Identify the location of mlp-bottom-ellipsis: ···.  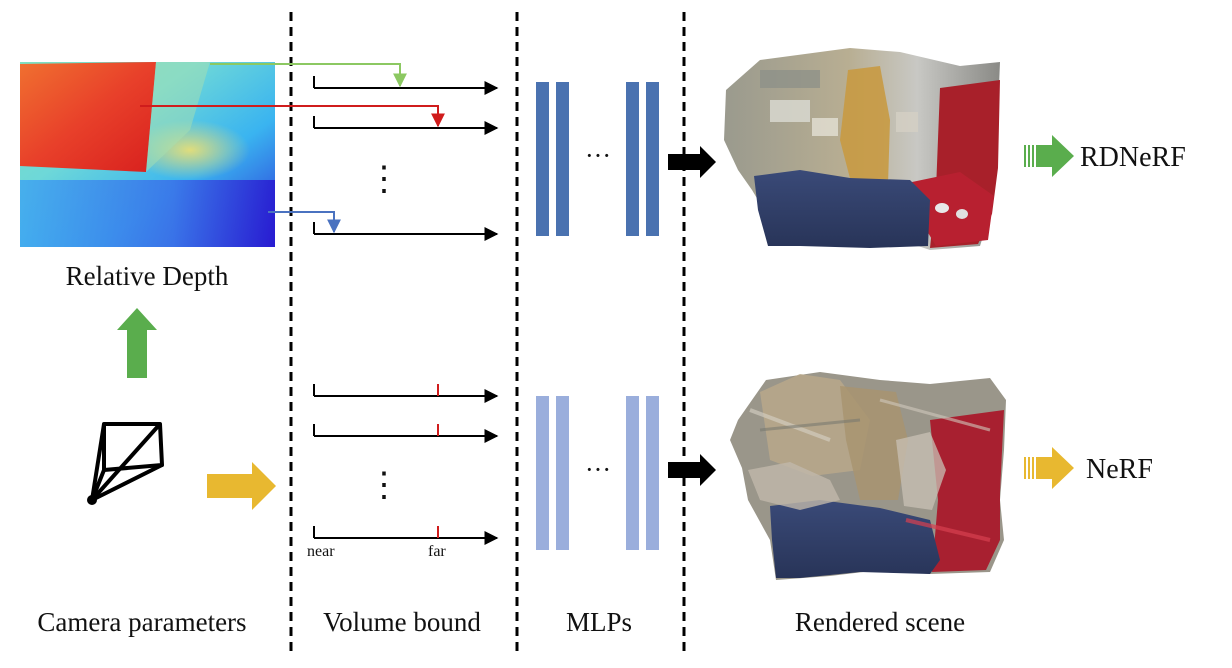
(598, 469).